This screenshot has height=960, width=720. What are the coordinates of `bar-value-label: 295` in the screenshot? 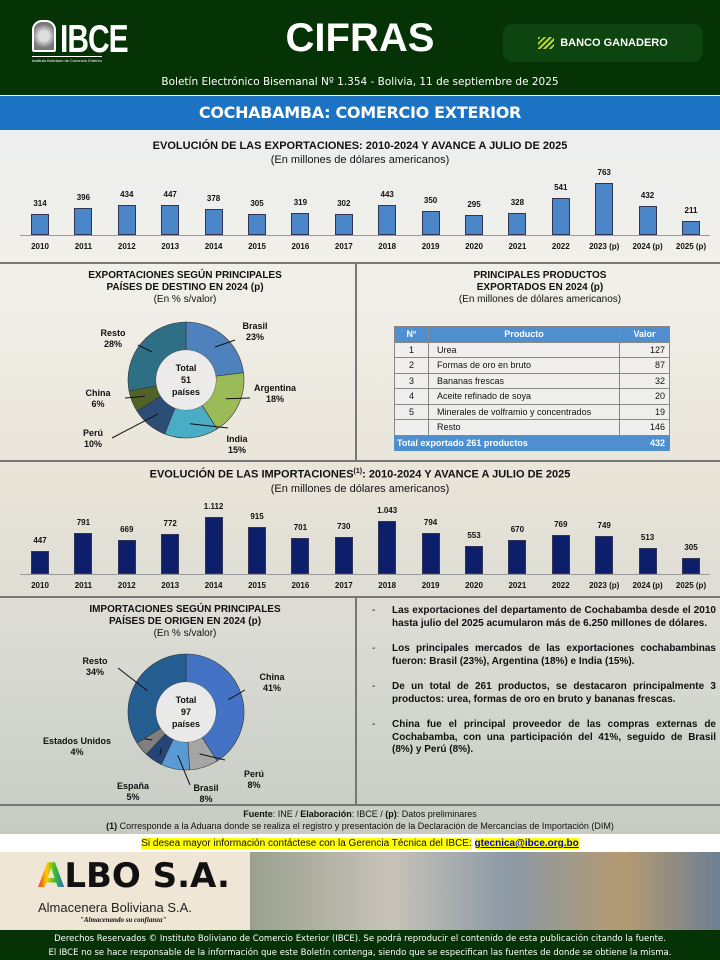 It's located at (474, 204).